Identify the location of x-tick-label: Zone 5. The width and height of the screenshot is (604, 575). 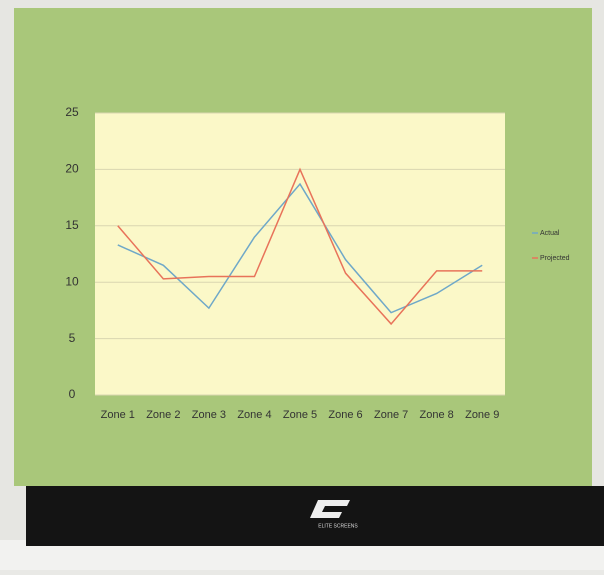
(300, 415).